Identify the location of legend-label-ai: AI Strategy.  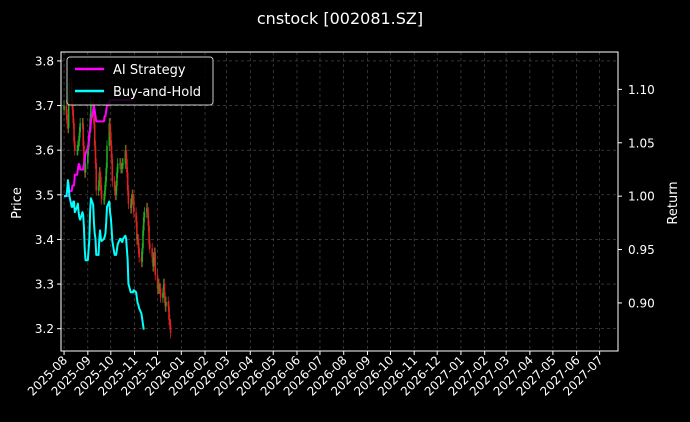
(149, 70).